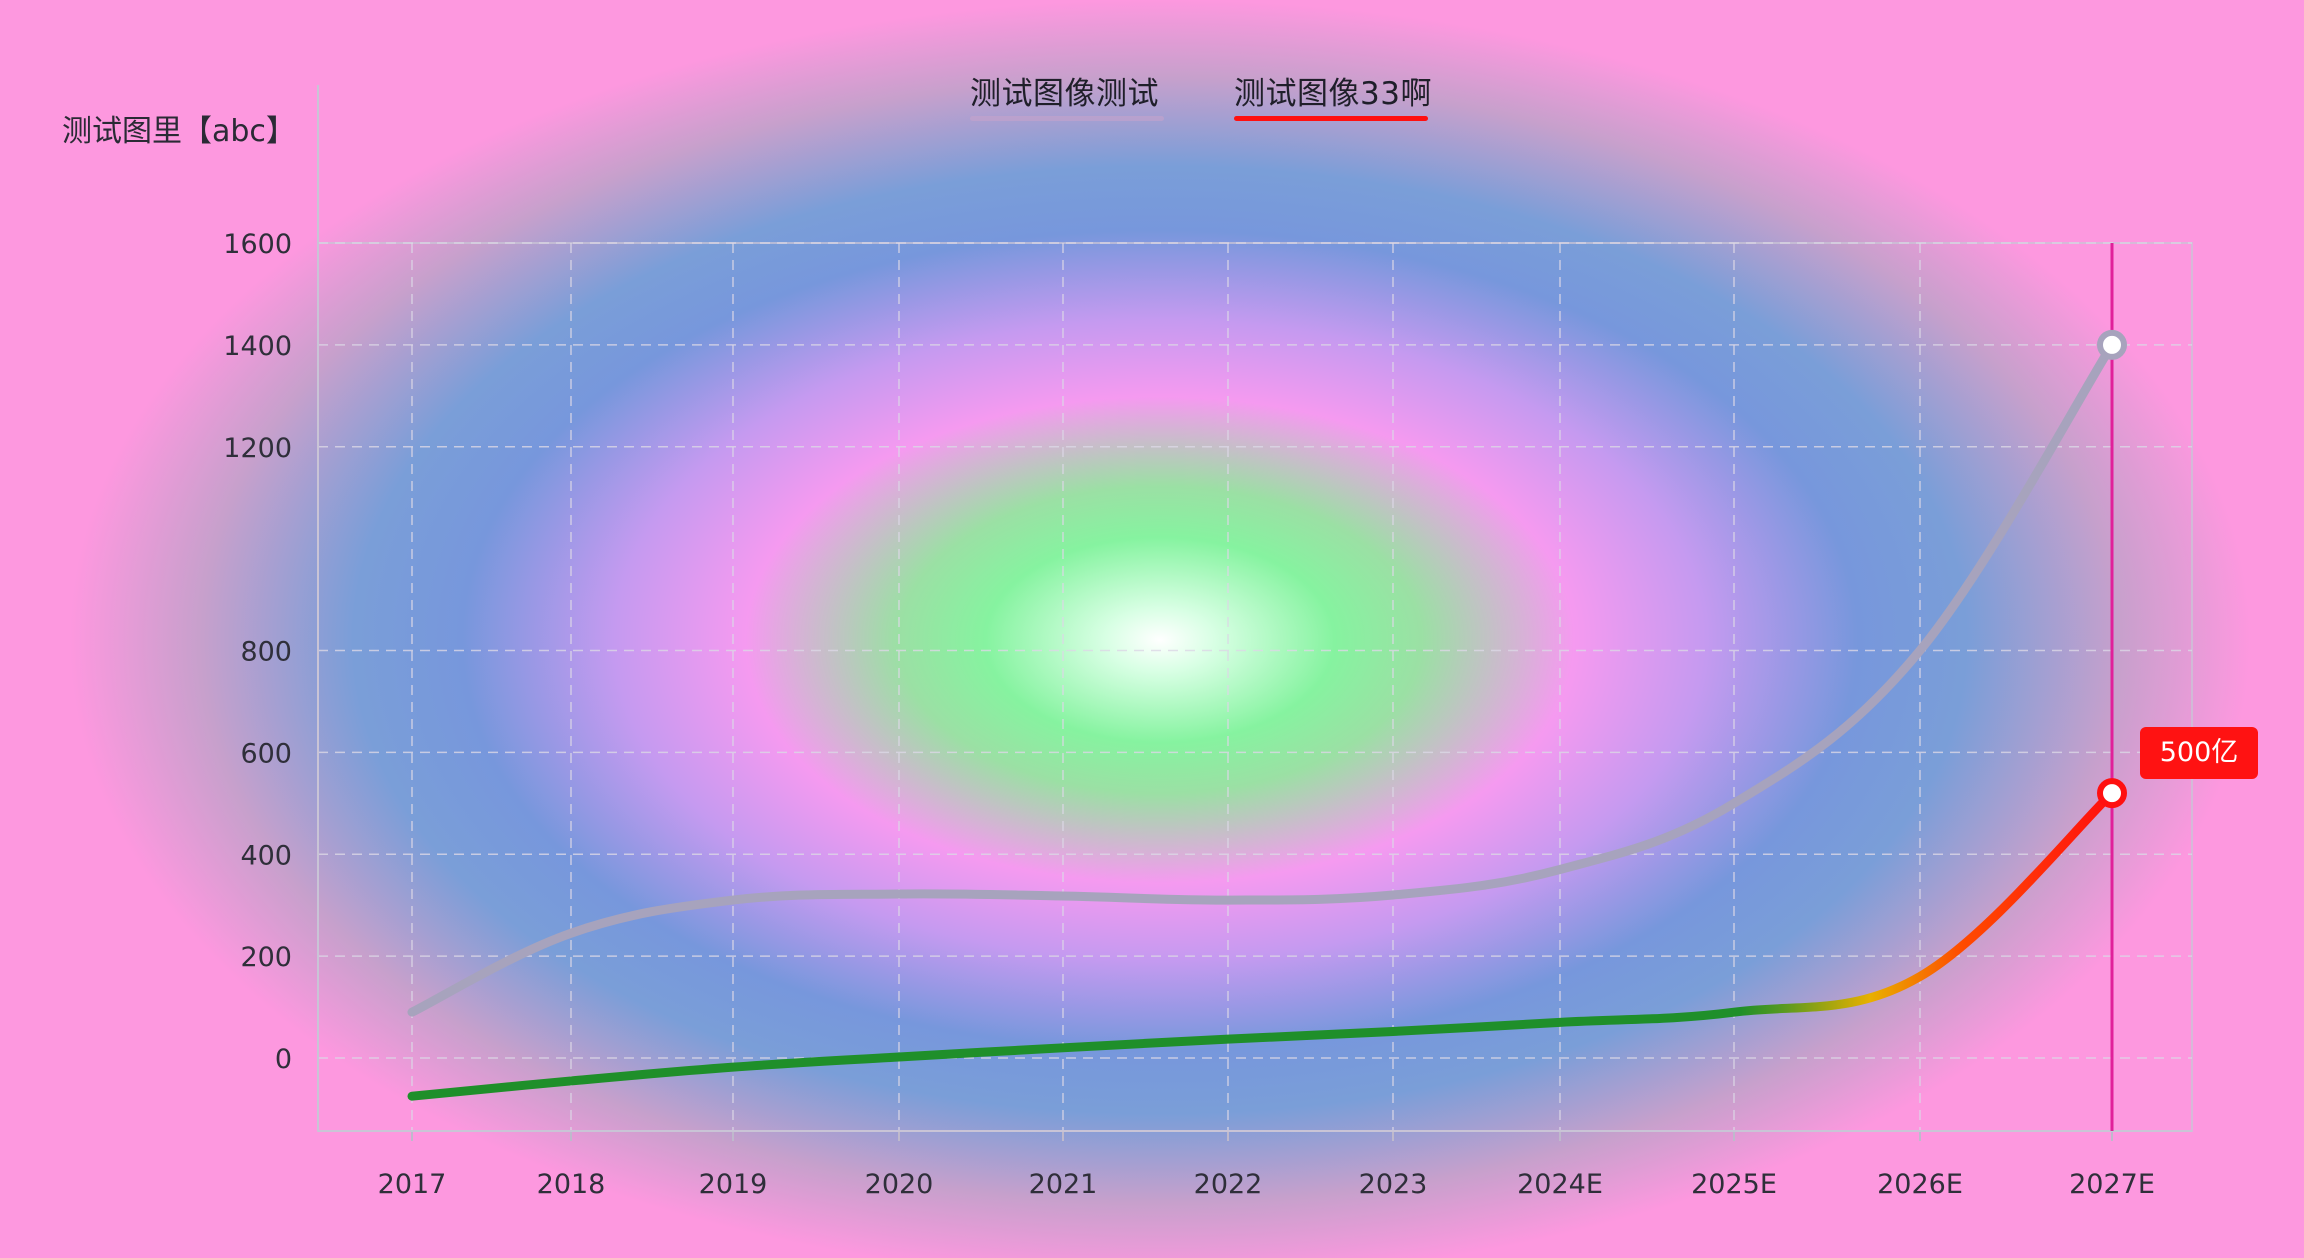  Describe the element at coordinates (266, 753) in the screenshot. I see `y-tick-label: 600` at that location.